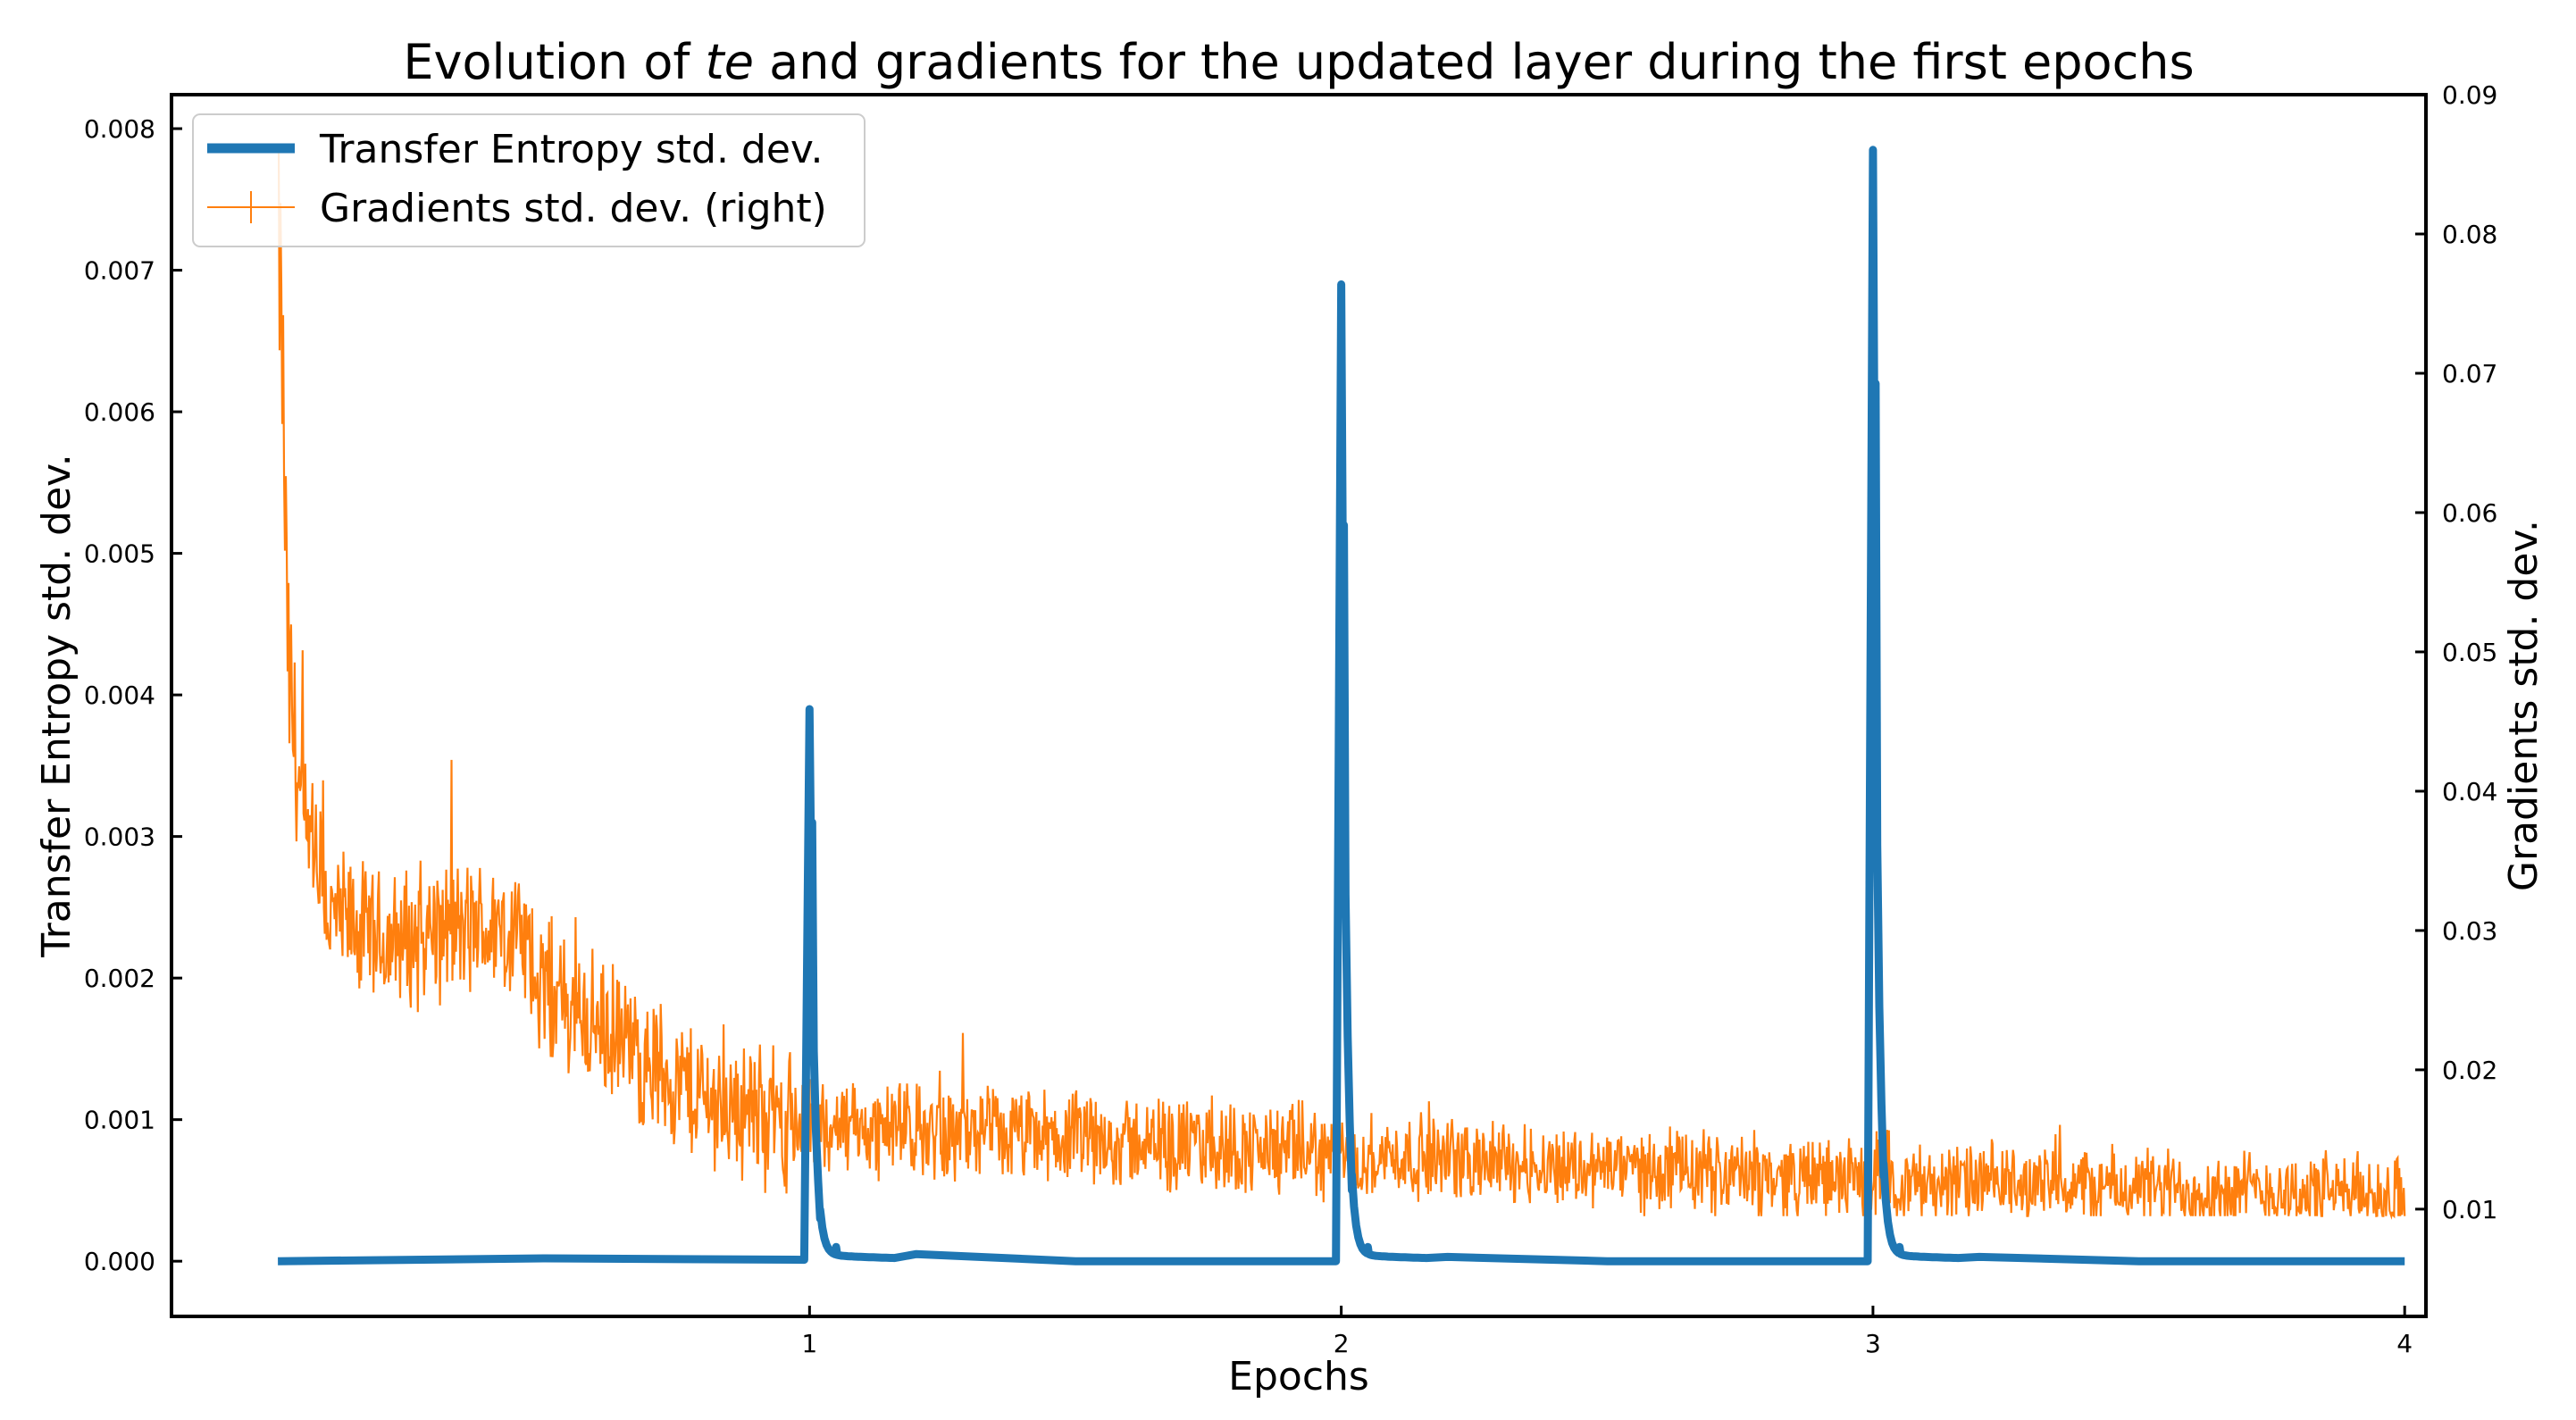 This screenshot has width=2576, height=1420. Describe the element at coordinates (572, 150) in the screenshot. I see `legend-label-te: Transfer Entropy std. dev.` at that location.